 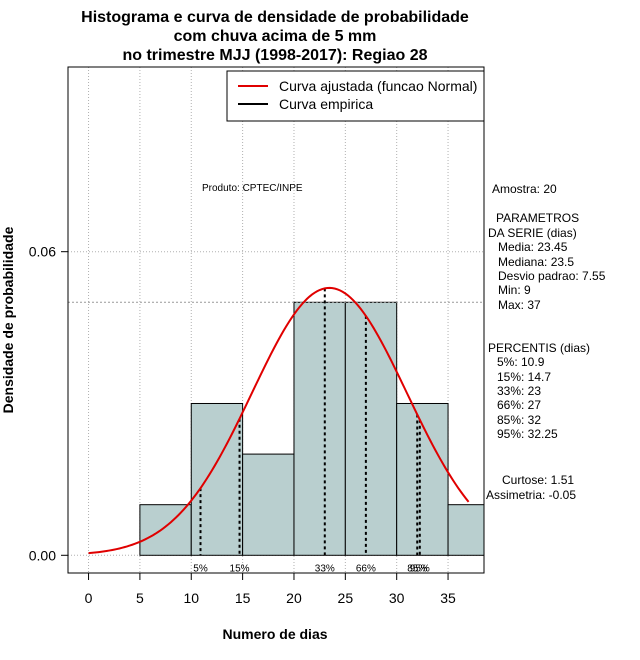 I want to click on param-media: Media: 23.45, so click(x=533, y=247).